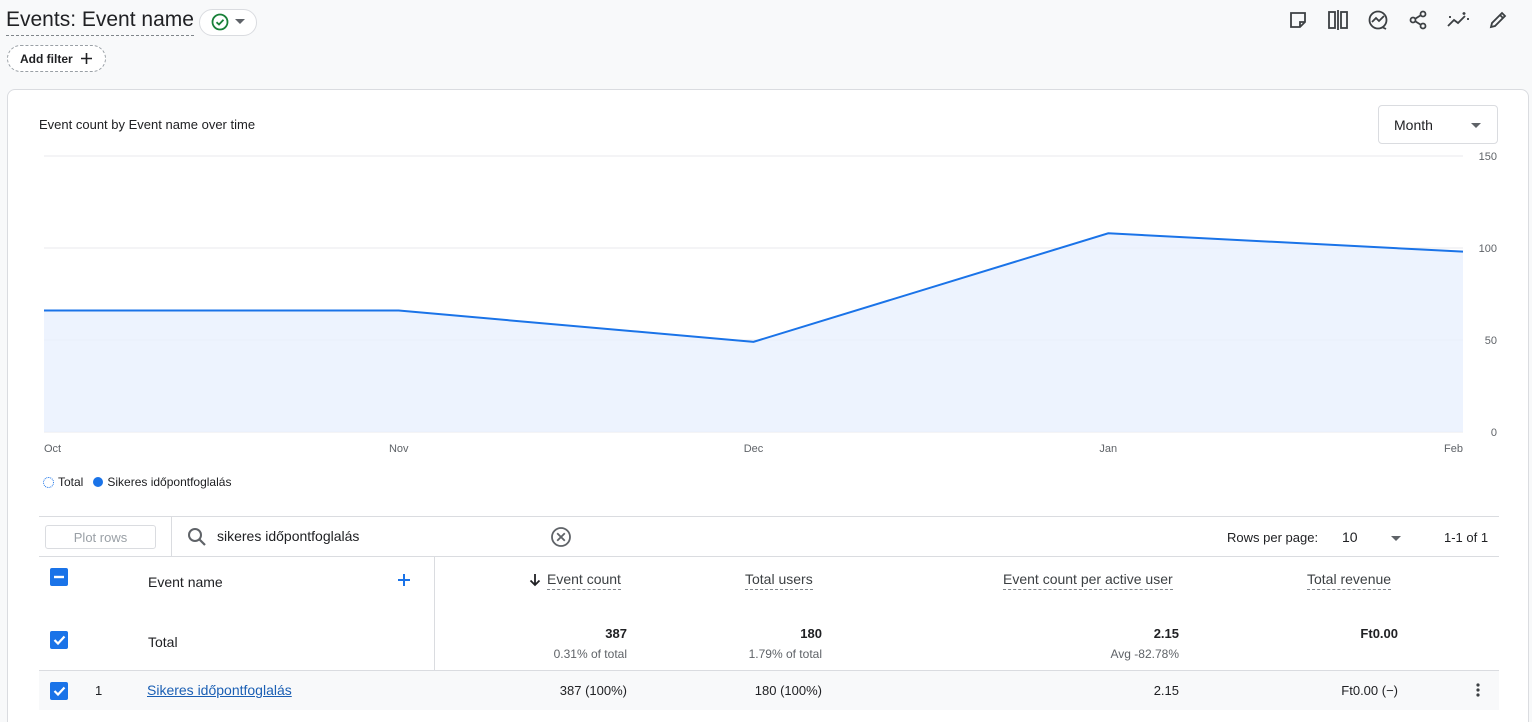 This screenshot has width=1532, height=722. Describe the element at coordinates (1338, 20) in the screenshot. I see `compare-icon` at that location.